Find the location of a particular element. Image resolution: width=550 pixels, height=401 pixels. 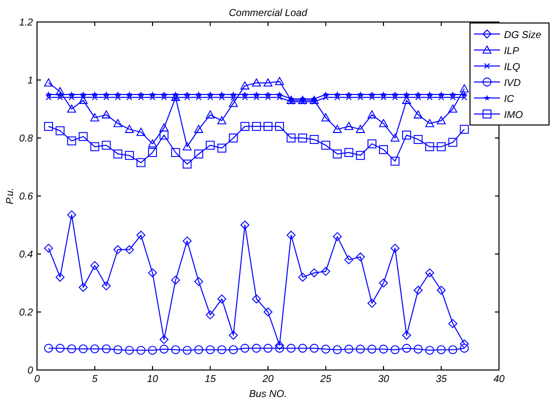

x-tick-label: 0 is located at coordinates (37, 379).